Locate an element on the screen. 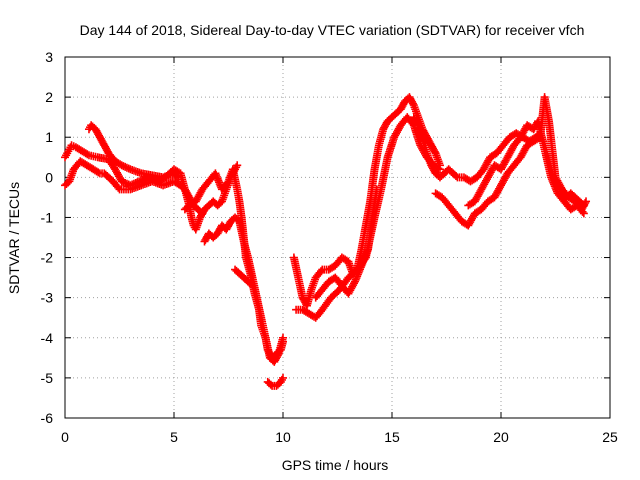  y-tick-label: 2 is located at coordinates (49, 97).